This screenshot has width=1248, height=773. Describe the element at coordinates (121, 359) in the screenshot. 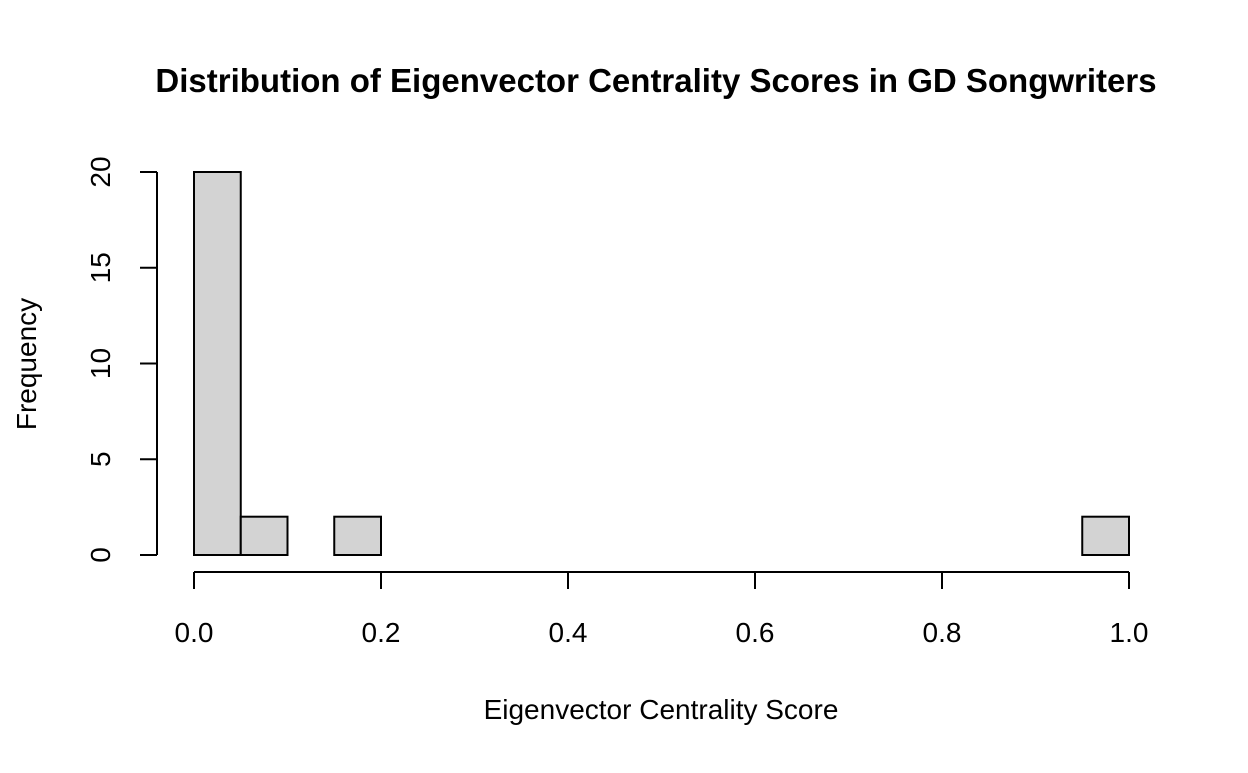

I see `y-axis: 0 5 10 15 20` at that location.